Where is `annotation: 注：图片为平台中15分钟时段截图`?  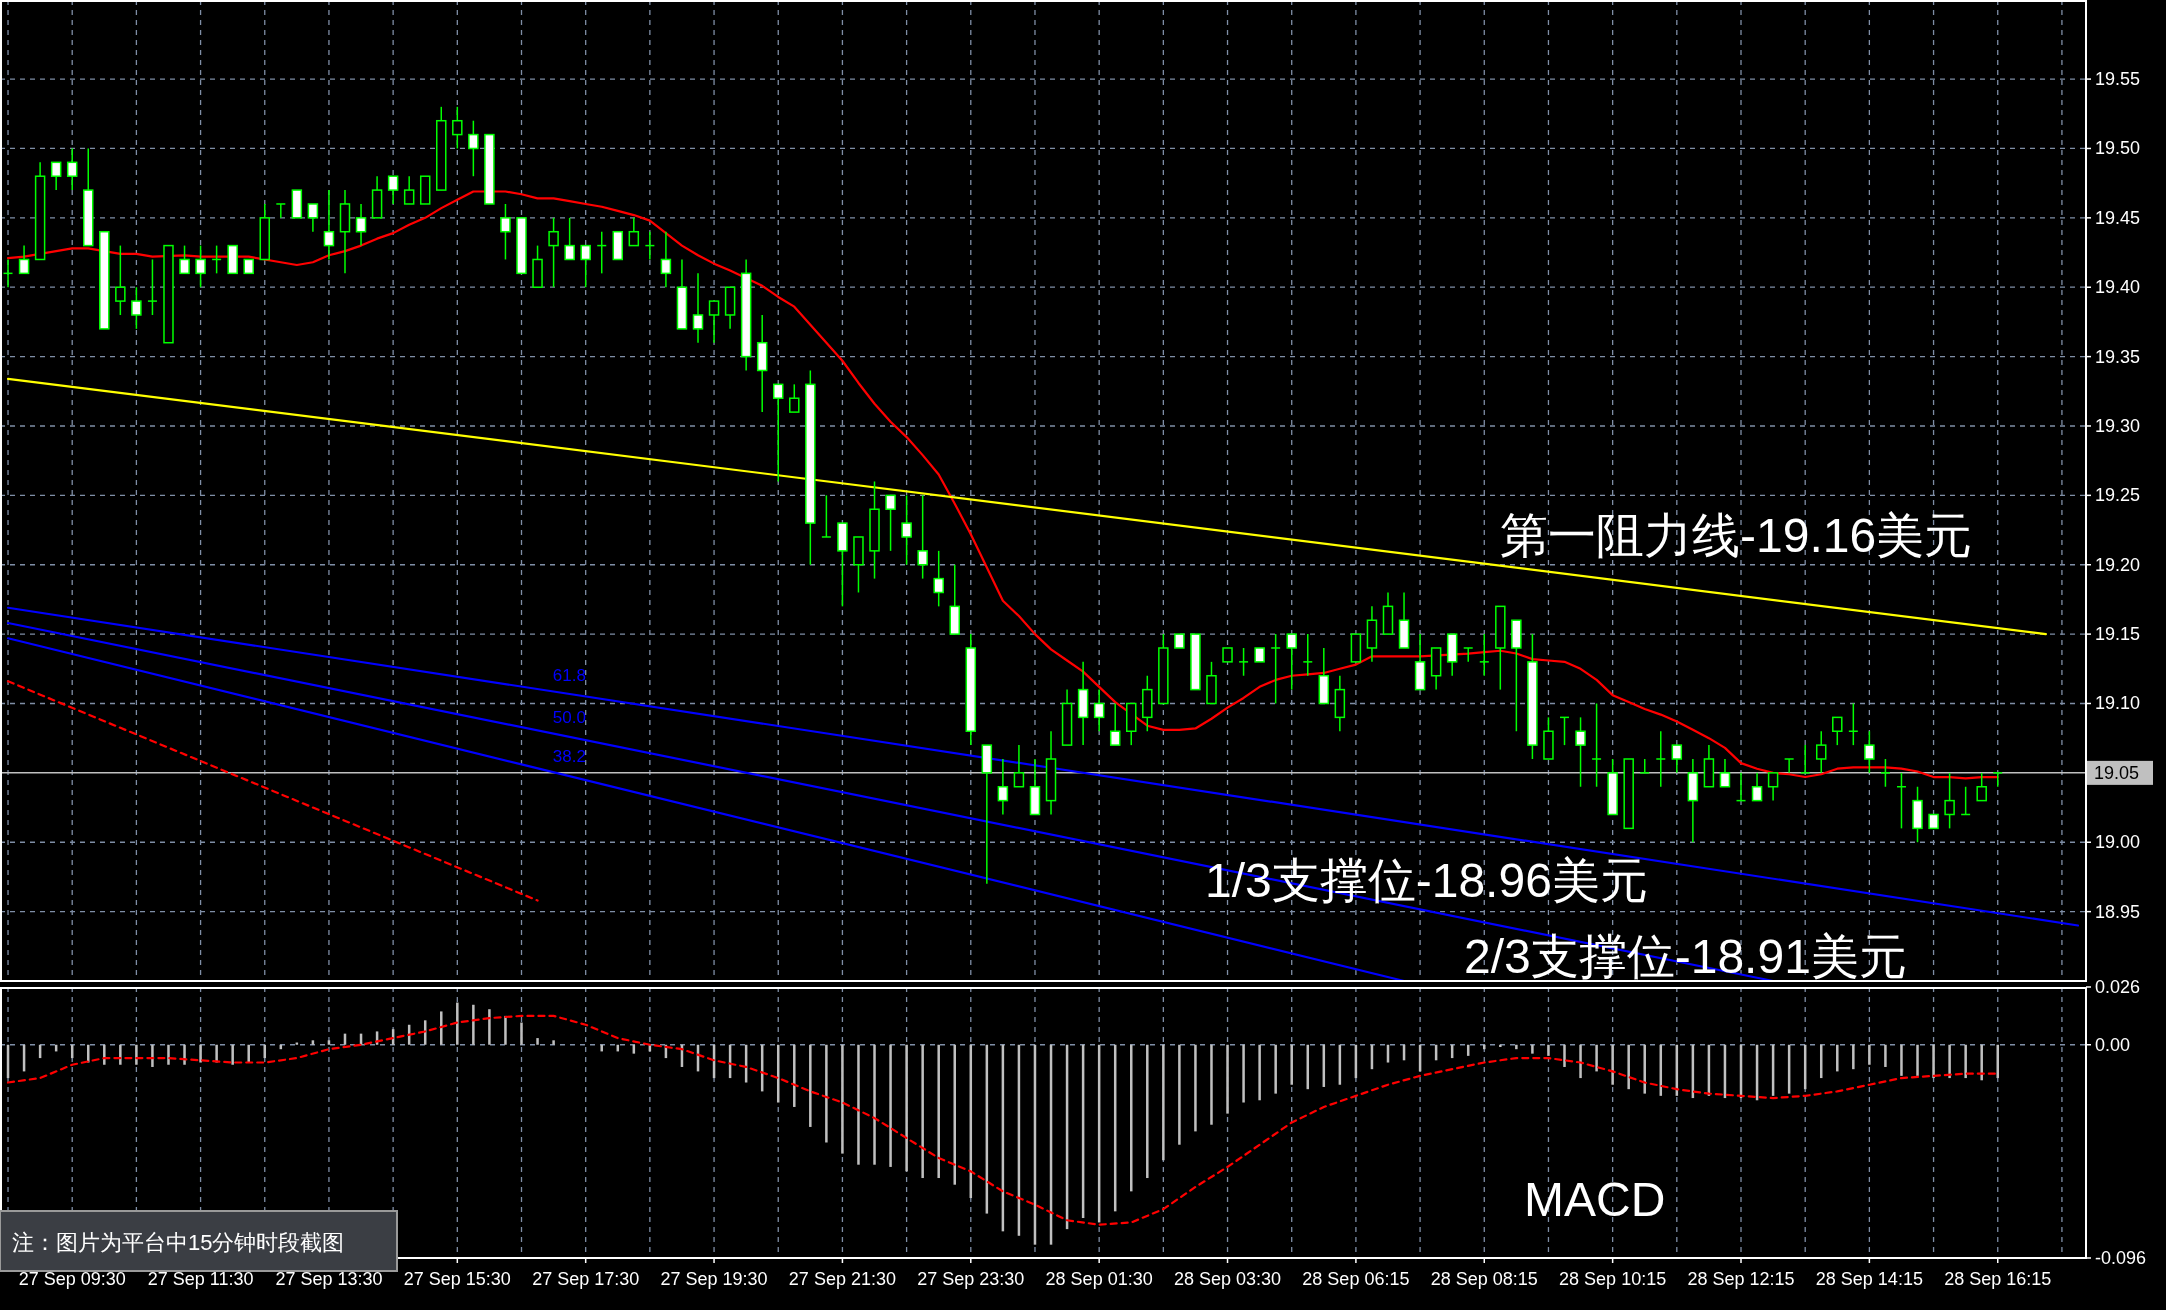 annotation: 注：图片为平台中15分钟时段截图 is located at coordinates (178, 1242).